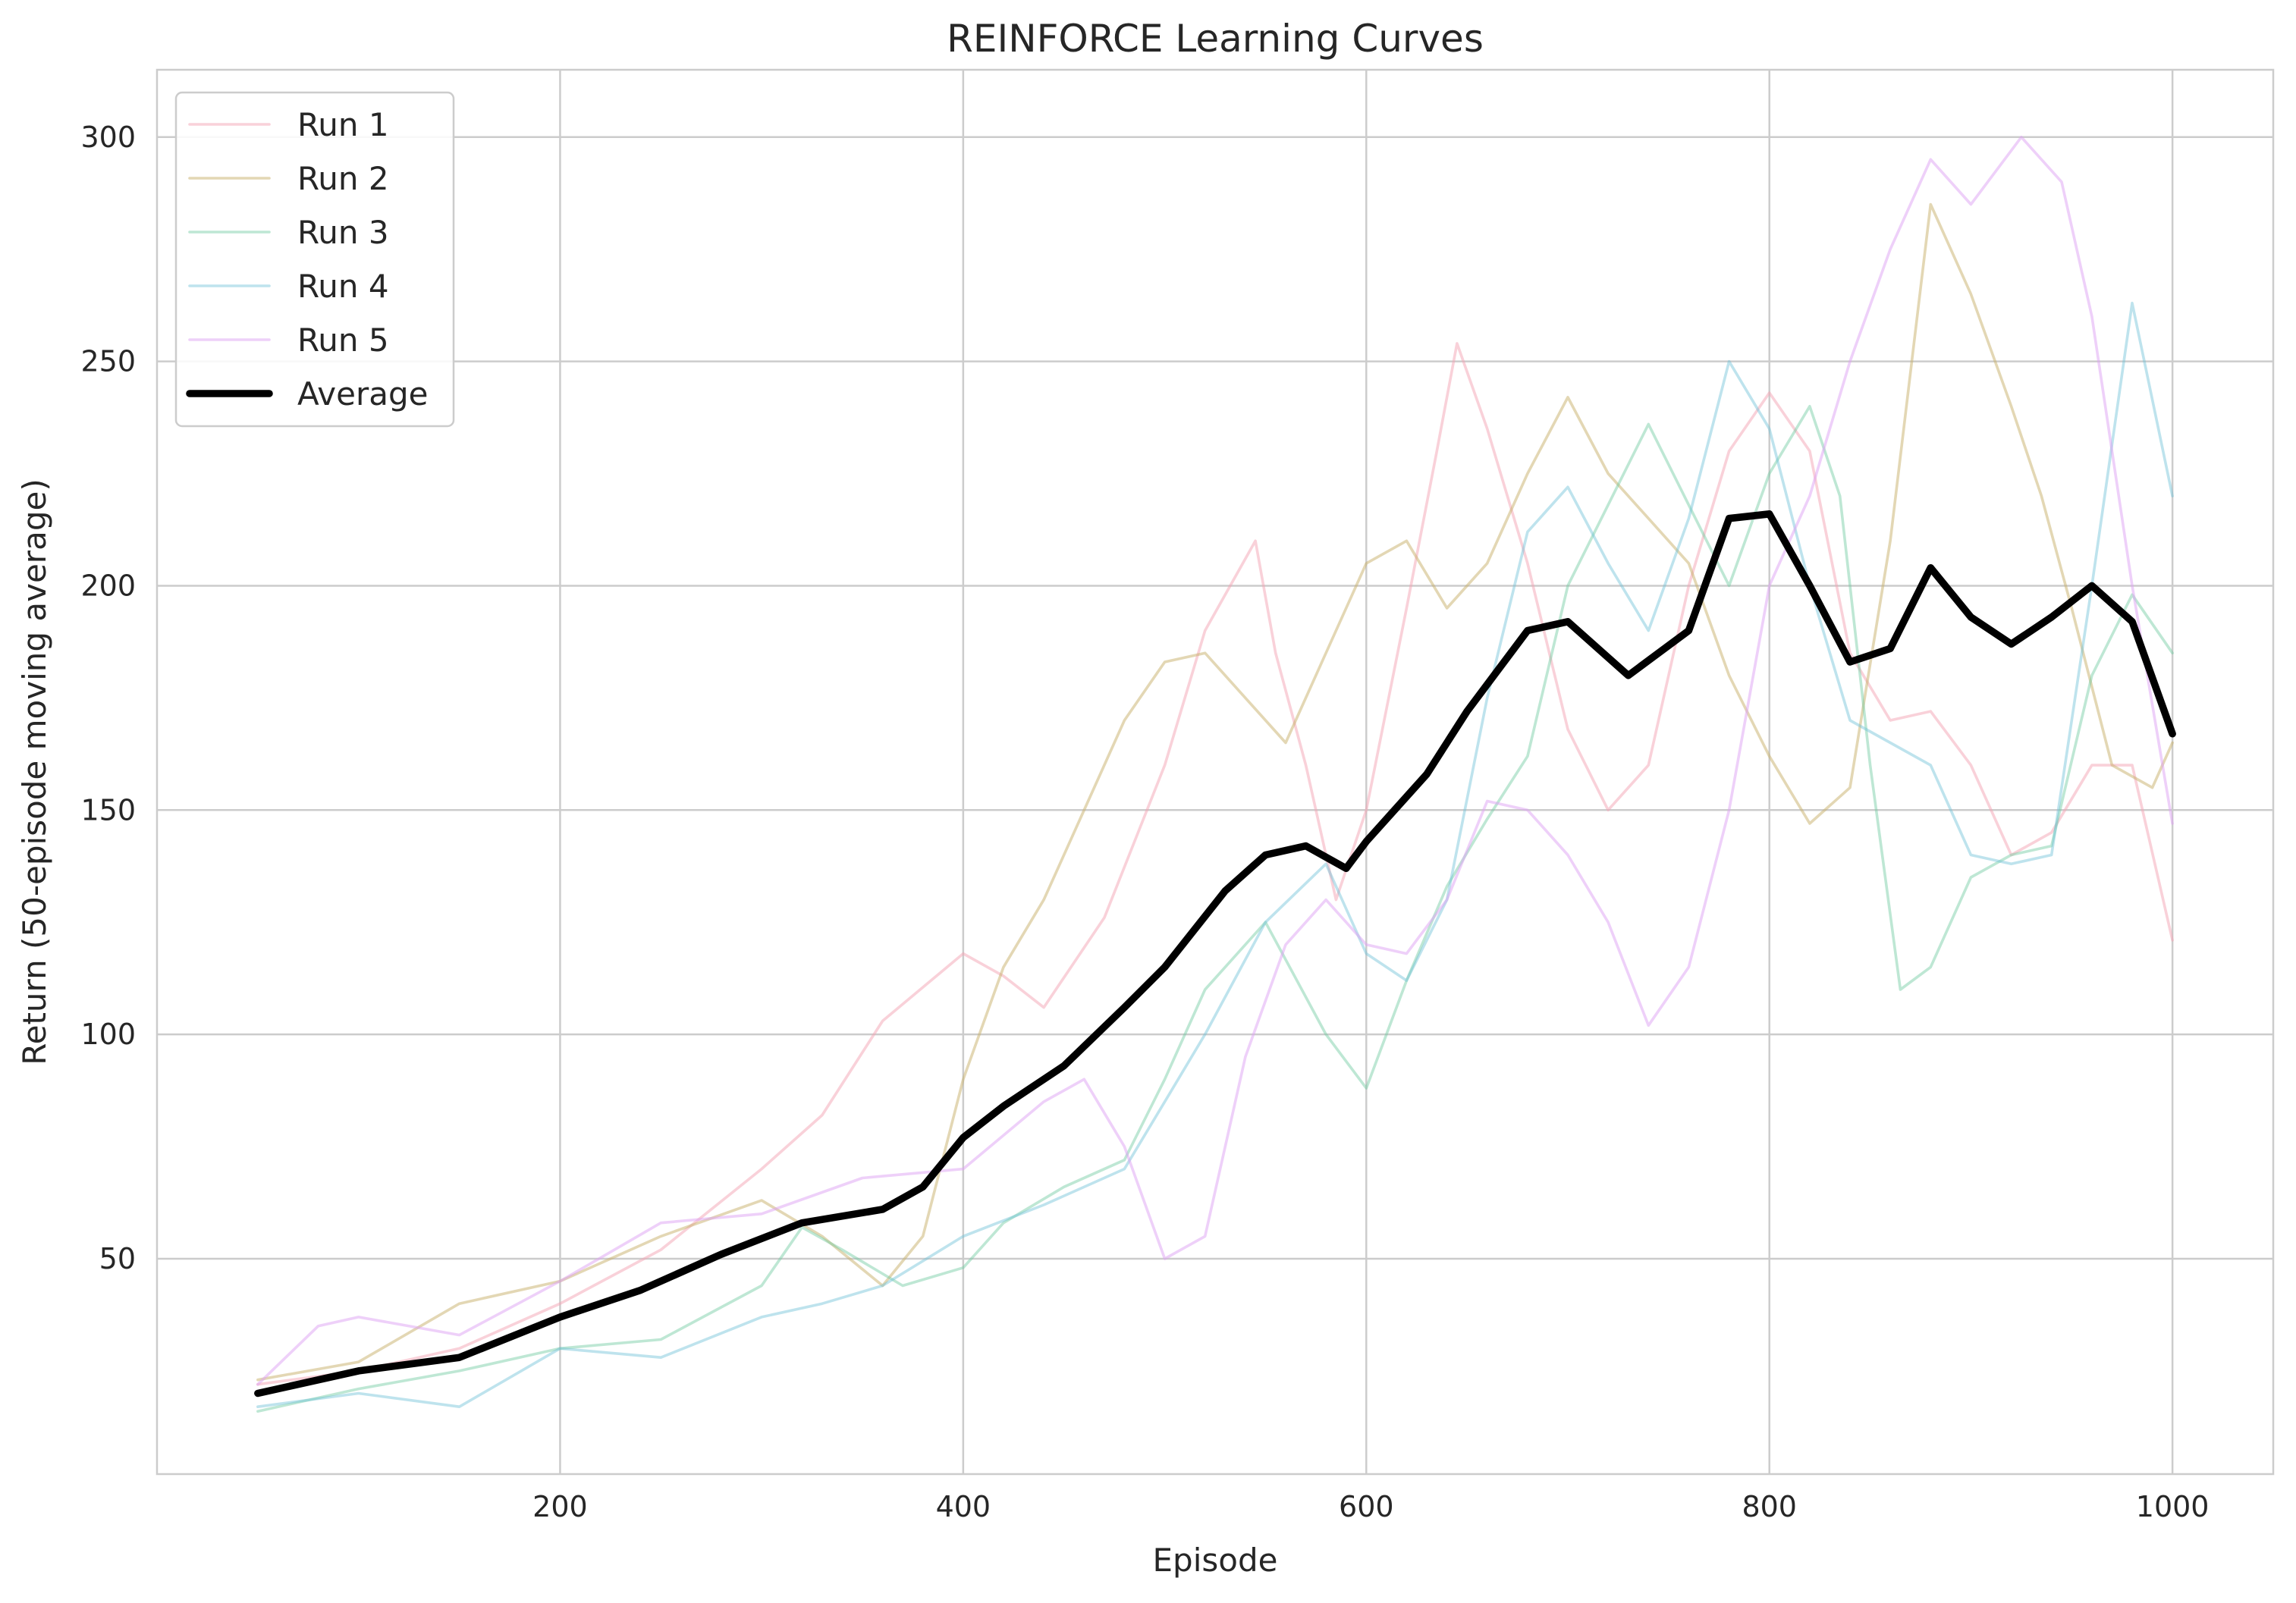 Image resolution: width=2296 pixels, height=1603 pixels. I want to click on y-tick-label: 200, so click(108, 585).